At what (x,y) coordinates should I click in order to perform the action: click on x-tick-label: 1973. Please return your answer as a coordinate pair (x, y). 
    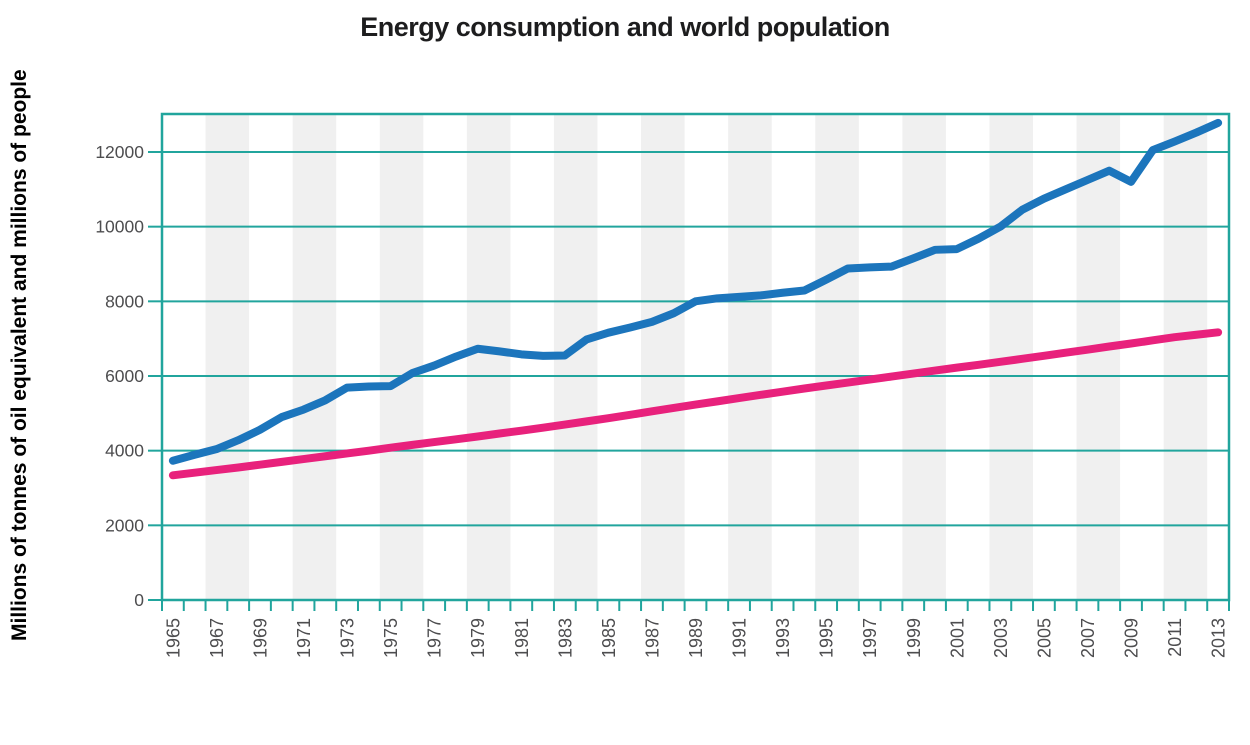
    Looking at the image, I should click on (348, 638).